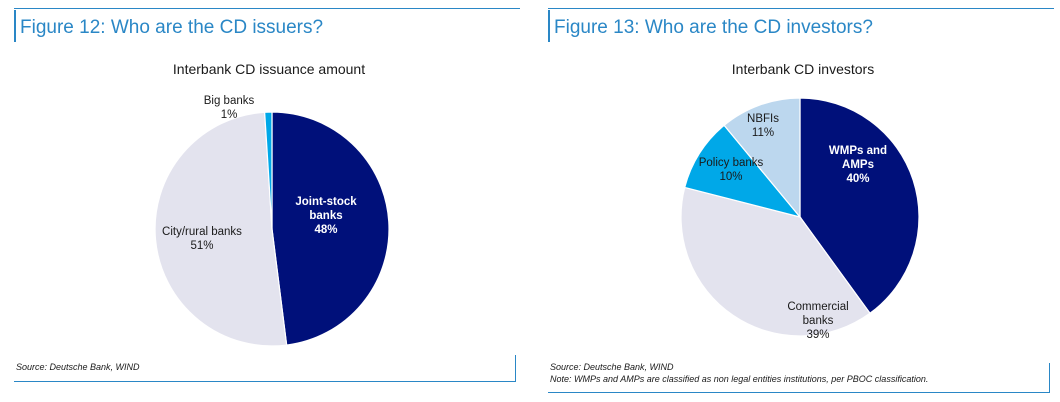  I want to click on slice-label-joint-stock-banks: Joint-stock banks 48%, so click(326, 216).